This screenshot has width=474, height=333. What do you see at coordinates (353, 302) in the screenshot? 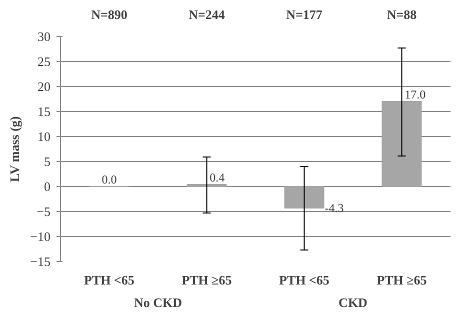
I see `text: CKD` at bounding box center [353, 302].